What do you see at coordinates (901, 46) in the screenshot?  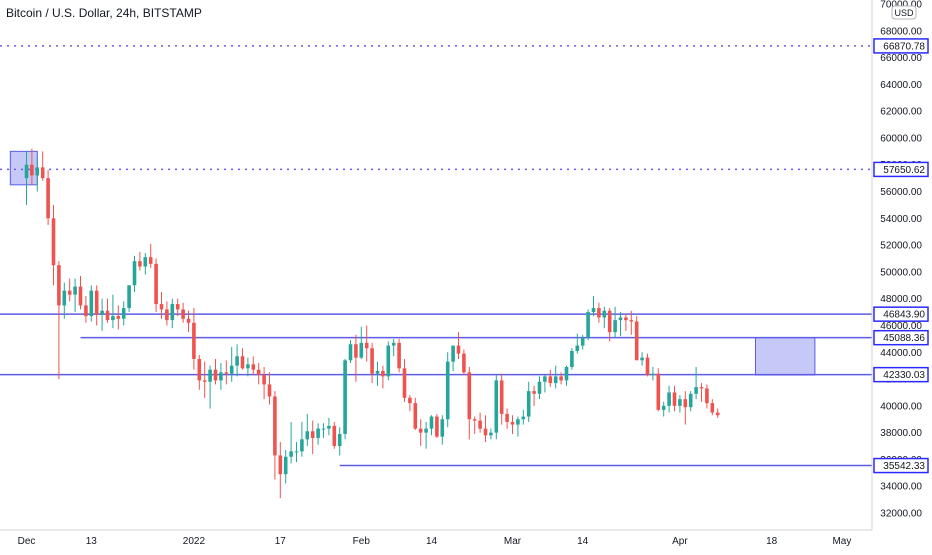 I see `price-level-badge: 66870.78` at bounding box center [901, 46].